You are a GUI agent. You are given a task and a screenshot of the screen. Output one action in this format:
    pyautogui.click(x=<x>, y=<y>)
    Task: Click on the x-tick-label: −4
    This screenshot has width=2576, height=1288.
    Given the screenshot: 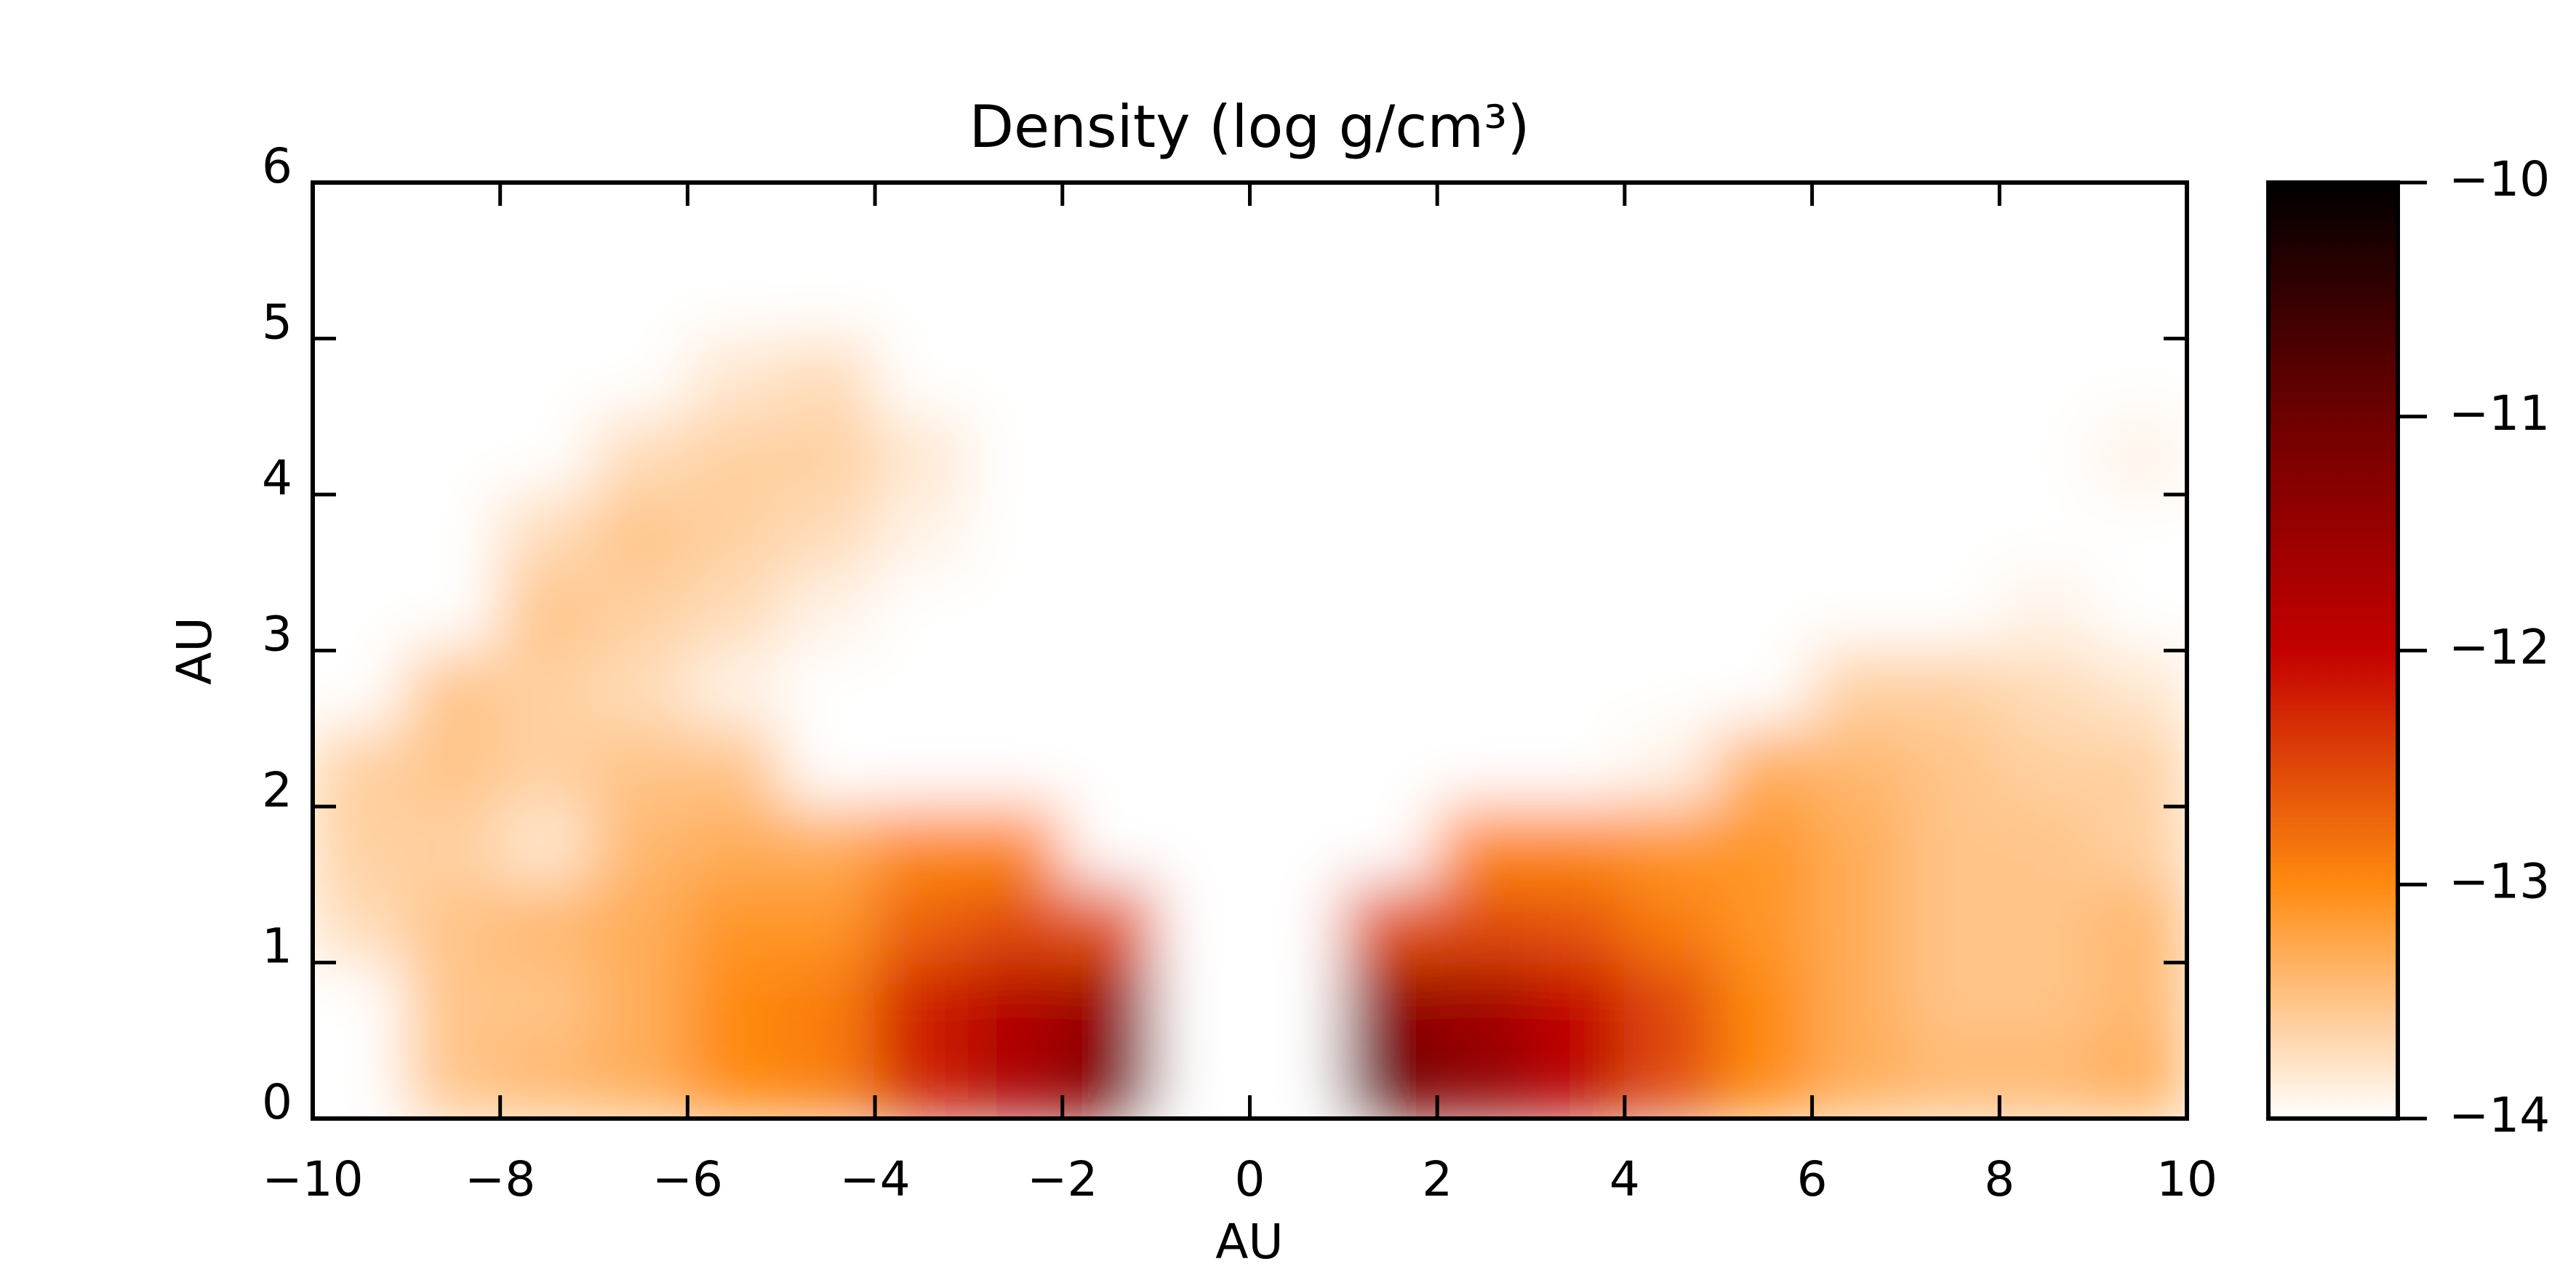 What is the action you would take?
    pyautogui.click(x=874, y=1179)
    